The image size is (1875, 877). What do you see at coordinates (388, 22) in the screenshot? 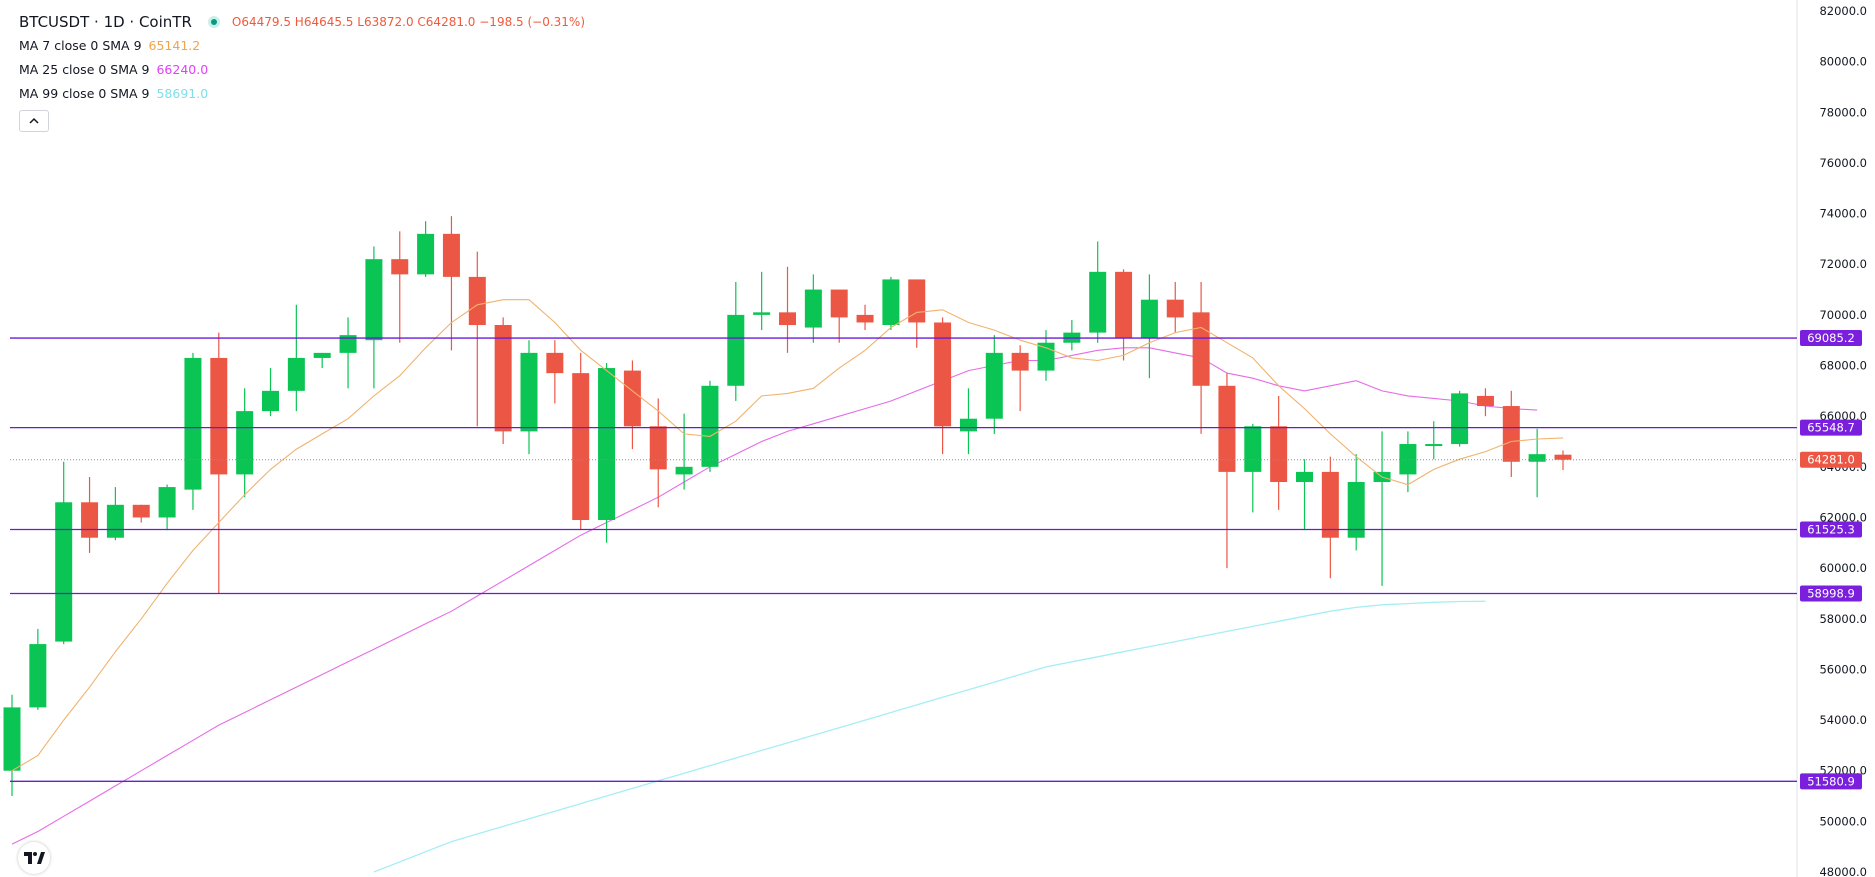
I see `low-value: 63872.0` at bounding box center [388, 22].